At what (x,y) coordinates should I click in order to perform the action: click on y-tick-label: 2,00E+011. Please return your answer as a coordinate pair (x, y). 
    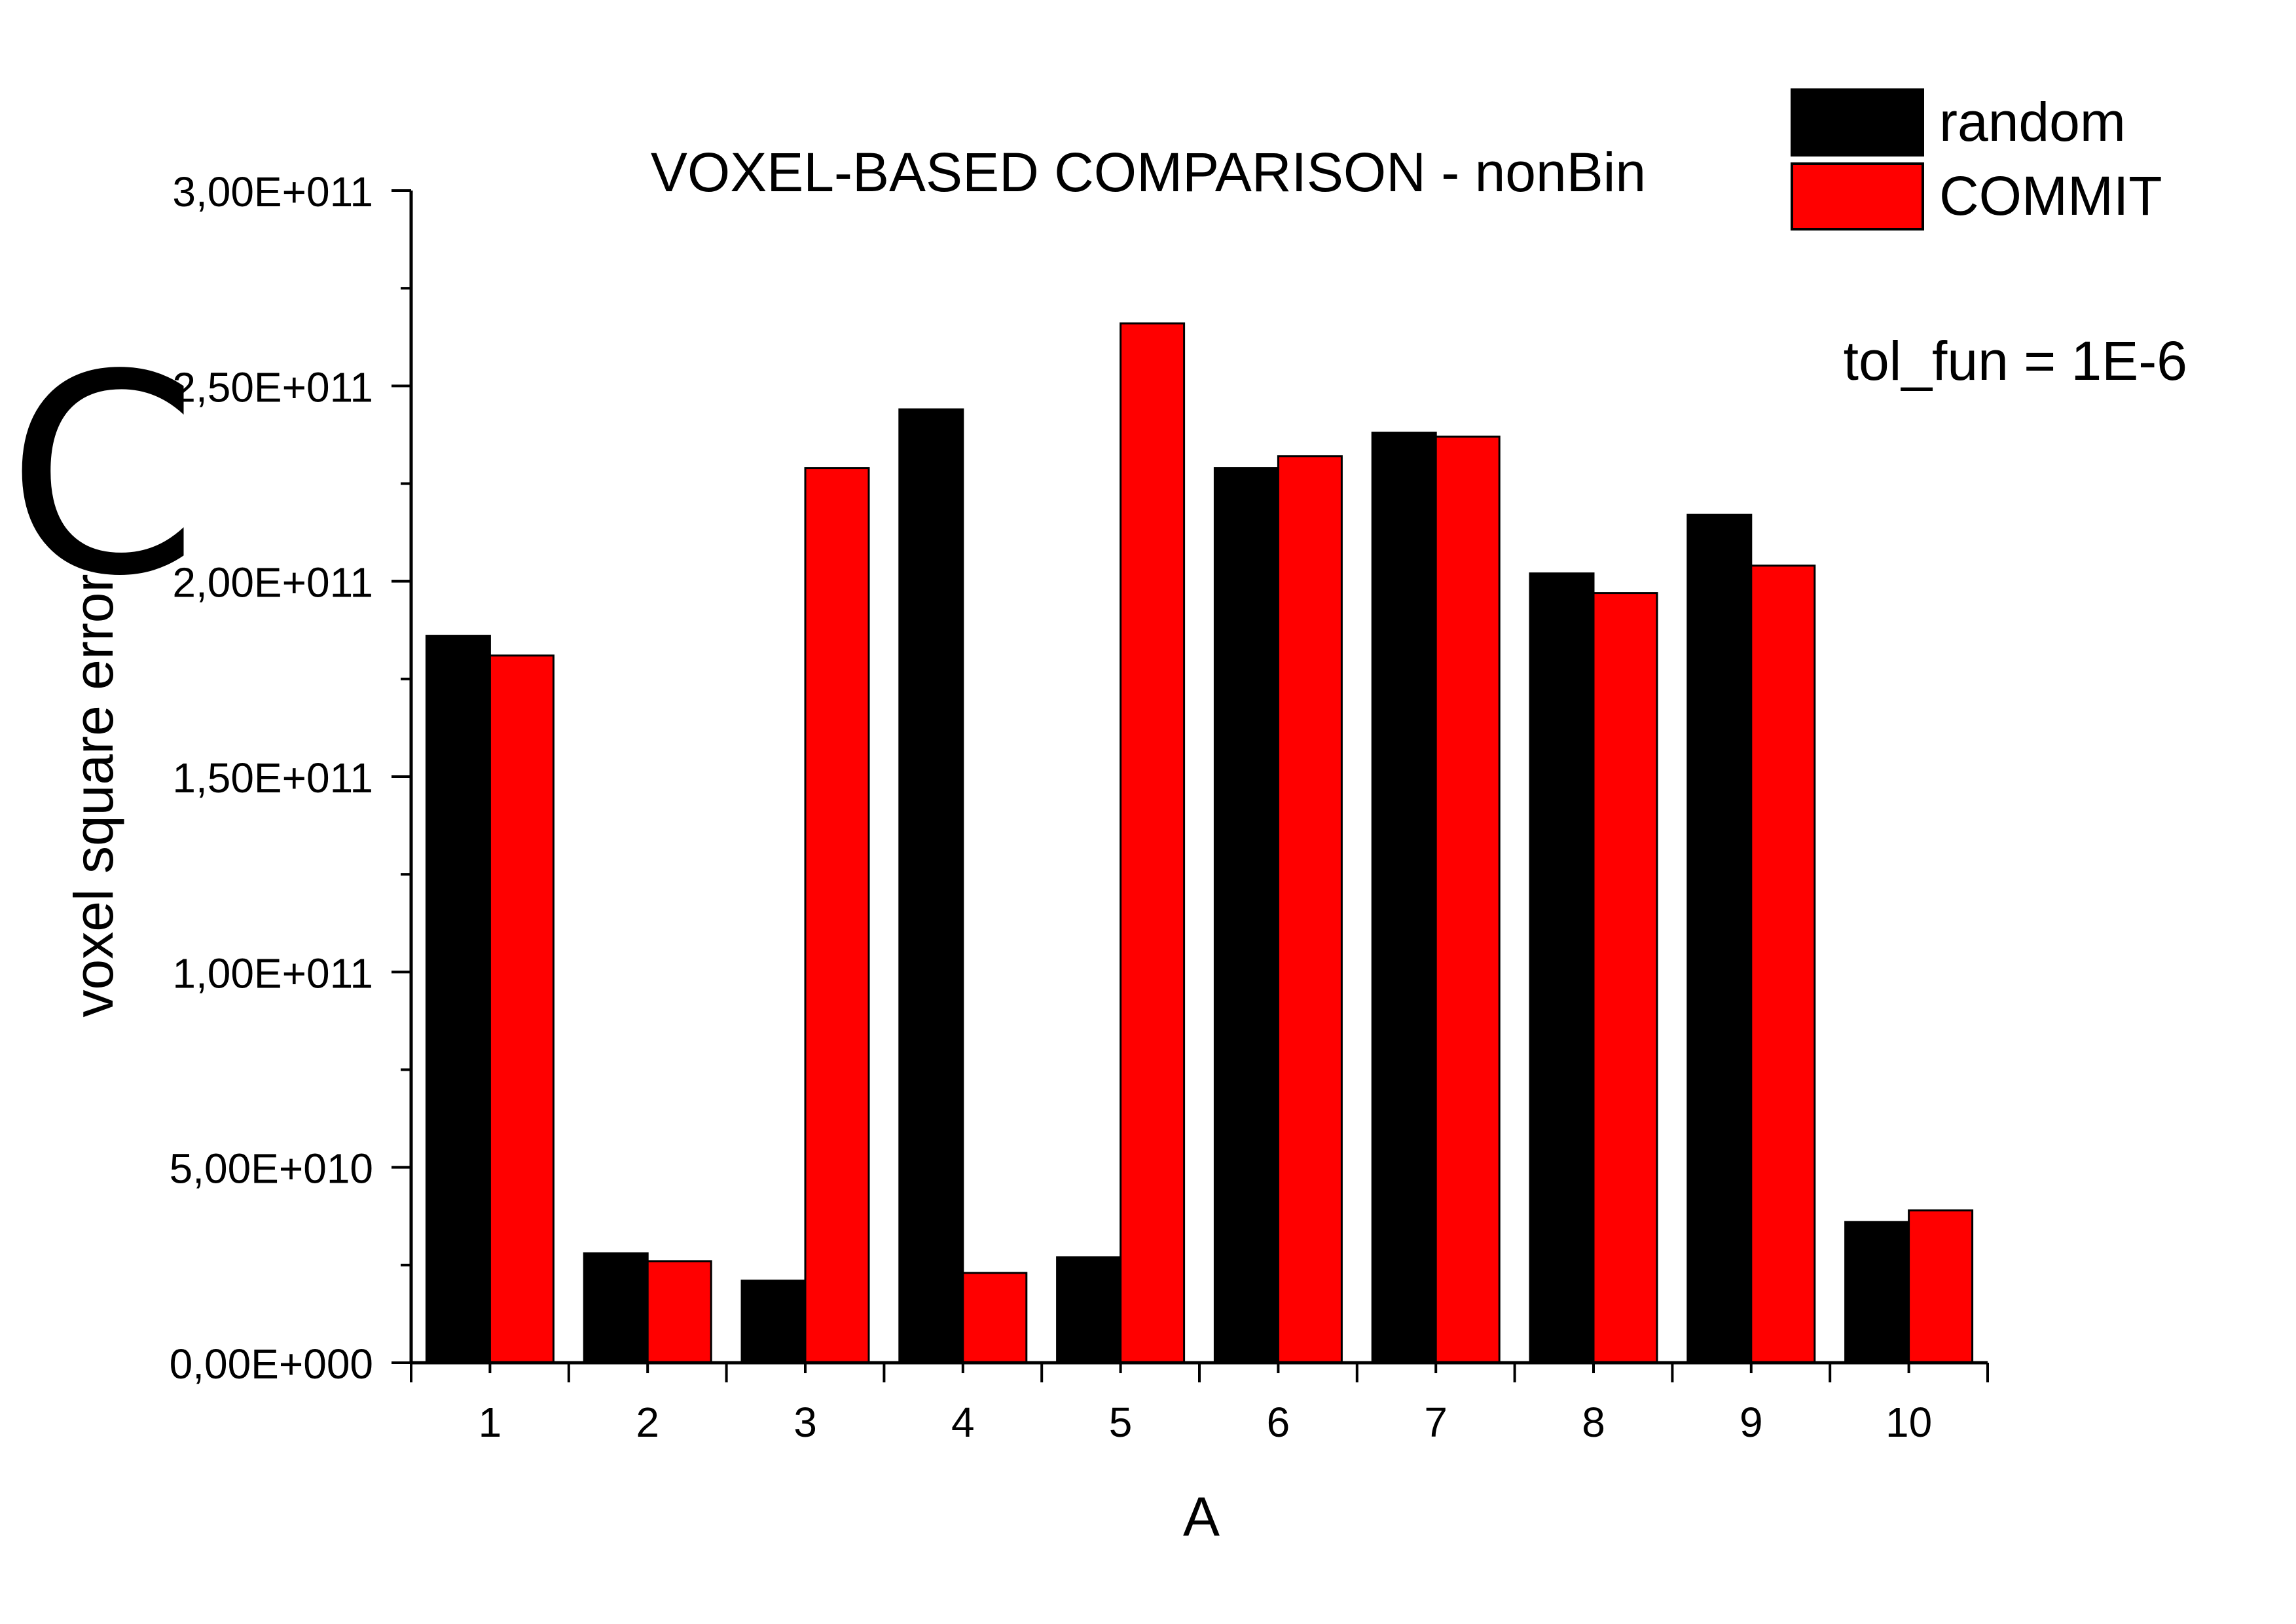
    Looking at the image, I should click on (272, 582).